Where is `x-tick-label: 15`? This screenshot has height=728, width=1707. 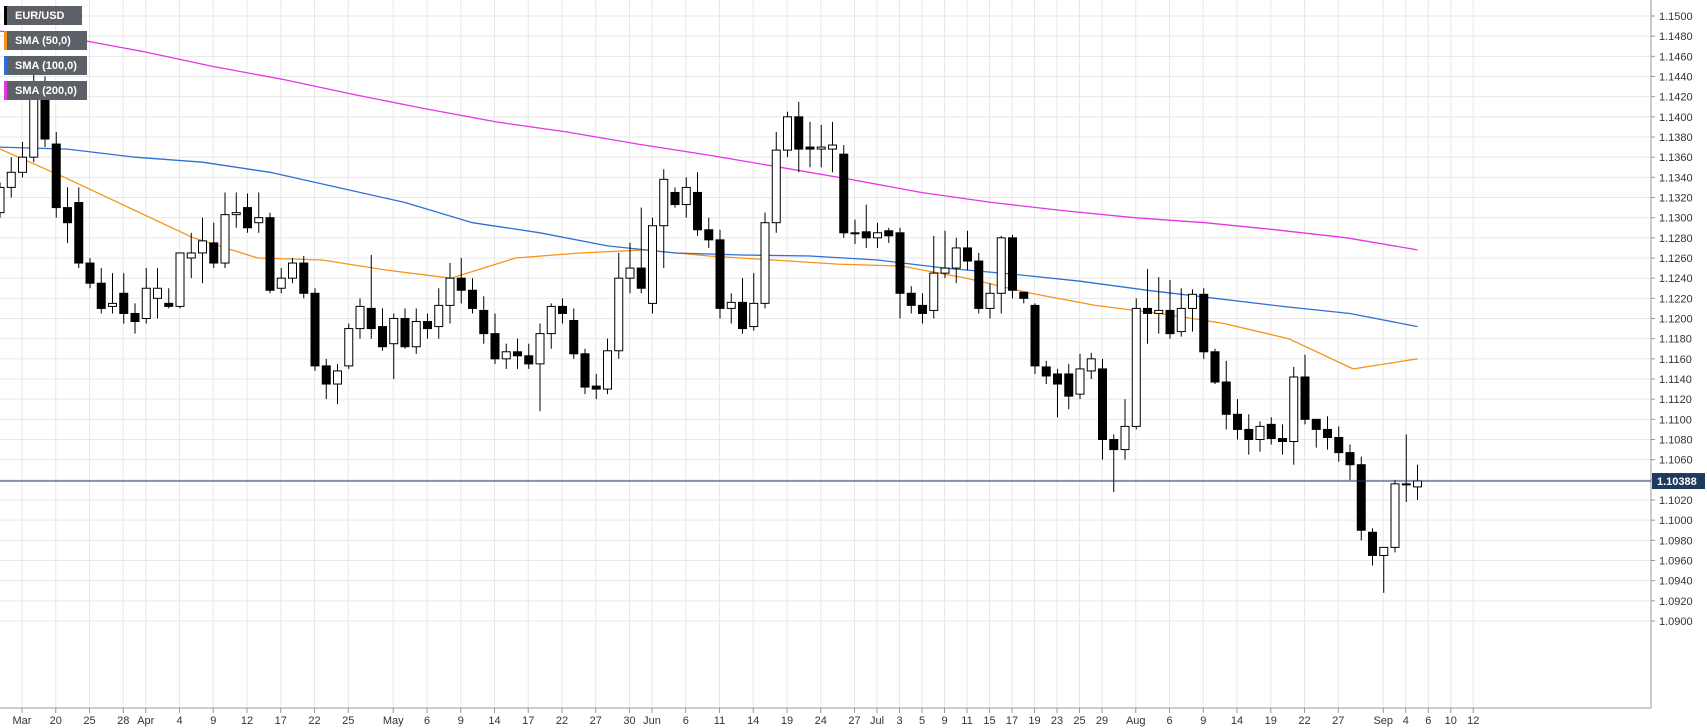 x-tick-label: 15 is located at coordinates (989, 721).